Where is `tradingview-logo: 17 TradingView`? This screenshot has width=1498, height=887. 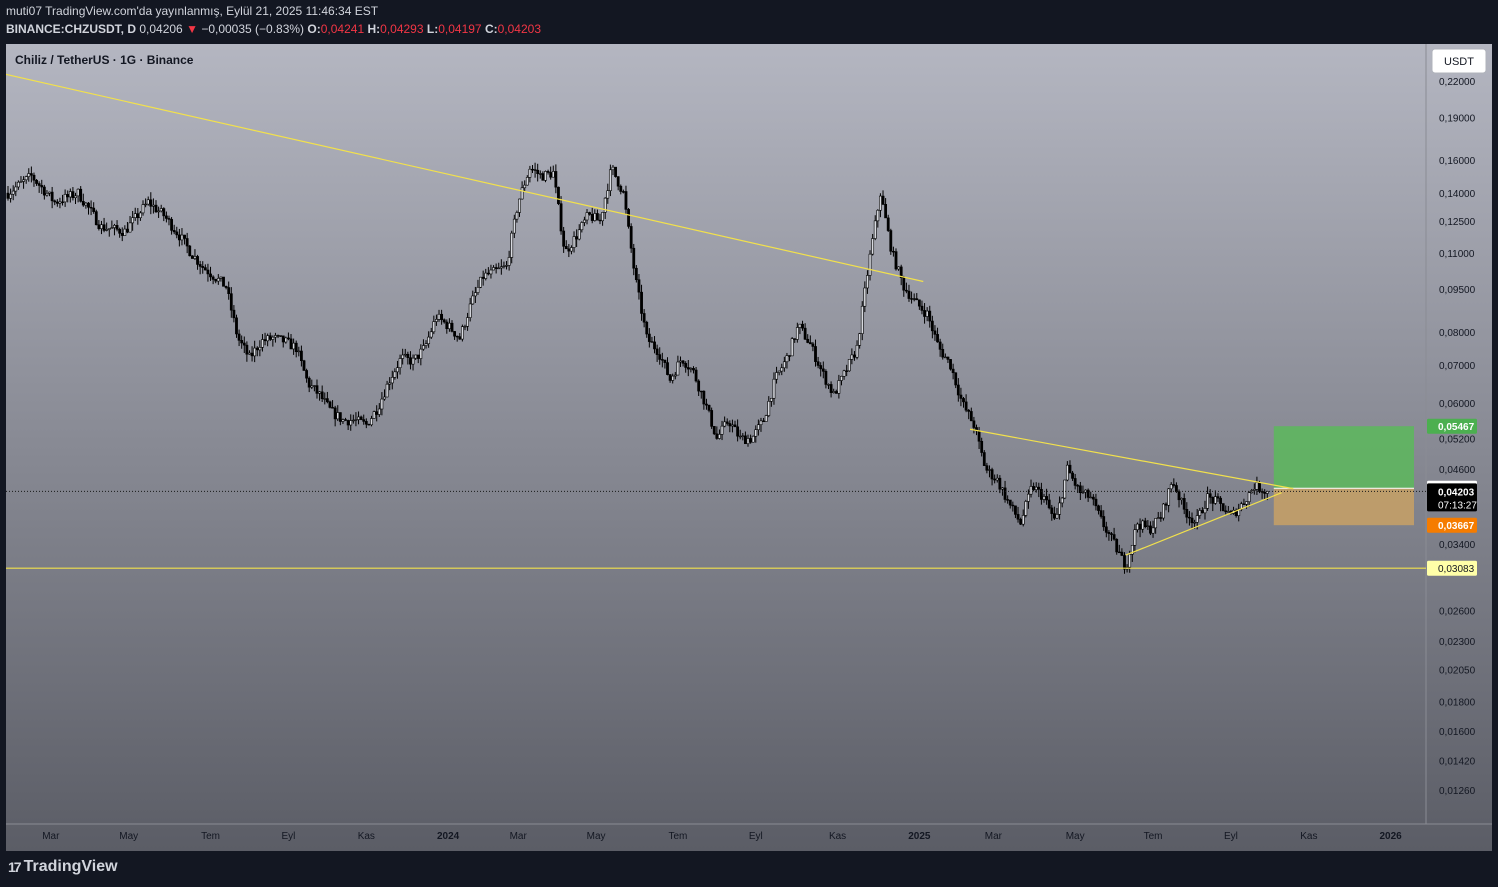
tradingview-logo: 17 TradingView is located at coordinates (63, 867).